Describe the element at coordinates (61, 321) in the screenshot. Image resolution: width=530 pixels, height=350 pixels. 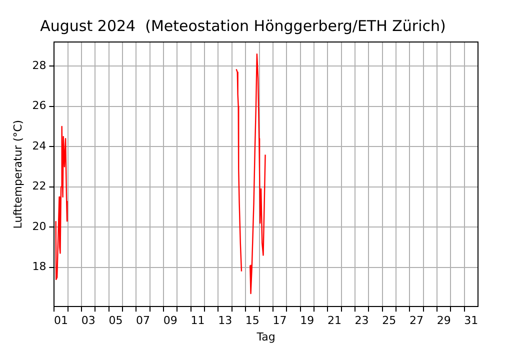
I see `x-tick-label: 01` at that location.